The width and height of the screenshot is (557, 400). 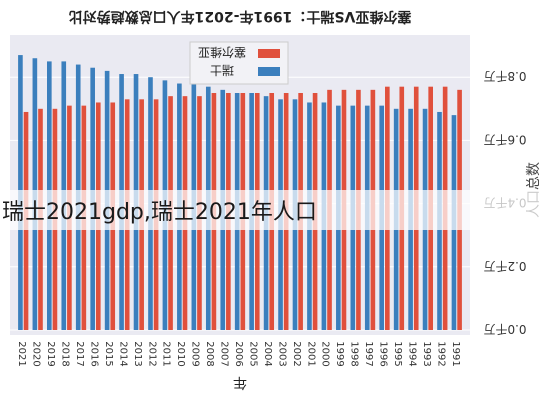 I want to click on x-tick-label: 1995, so click(x=397, y=353).